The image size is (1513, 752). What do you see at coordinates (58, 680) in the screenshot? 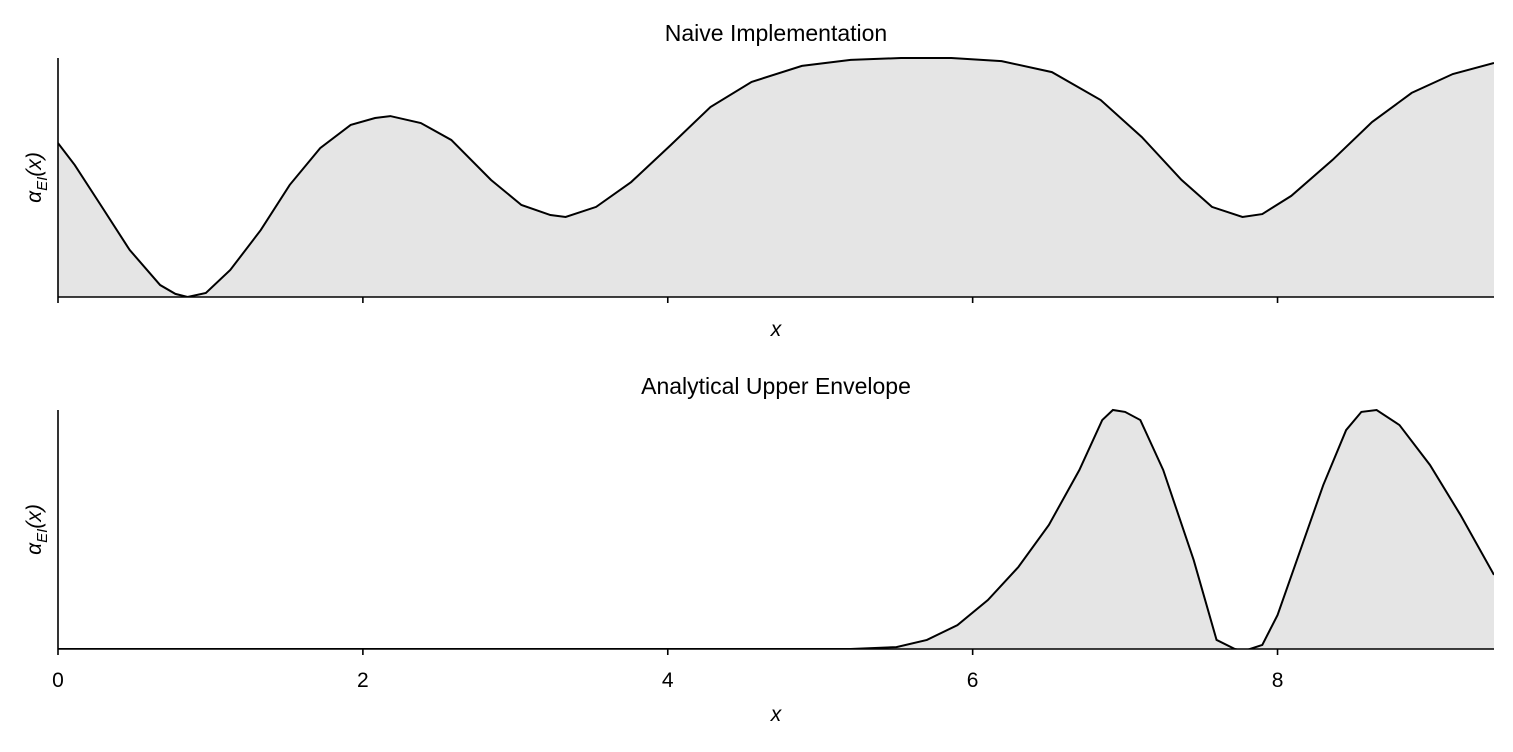
I see `x-tick-label: 0` at bounding box center [58, 680].